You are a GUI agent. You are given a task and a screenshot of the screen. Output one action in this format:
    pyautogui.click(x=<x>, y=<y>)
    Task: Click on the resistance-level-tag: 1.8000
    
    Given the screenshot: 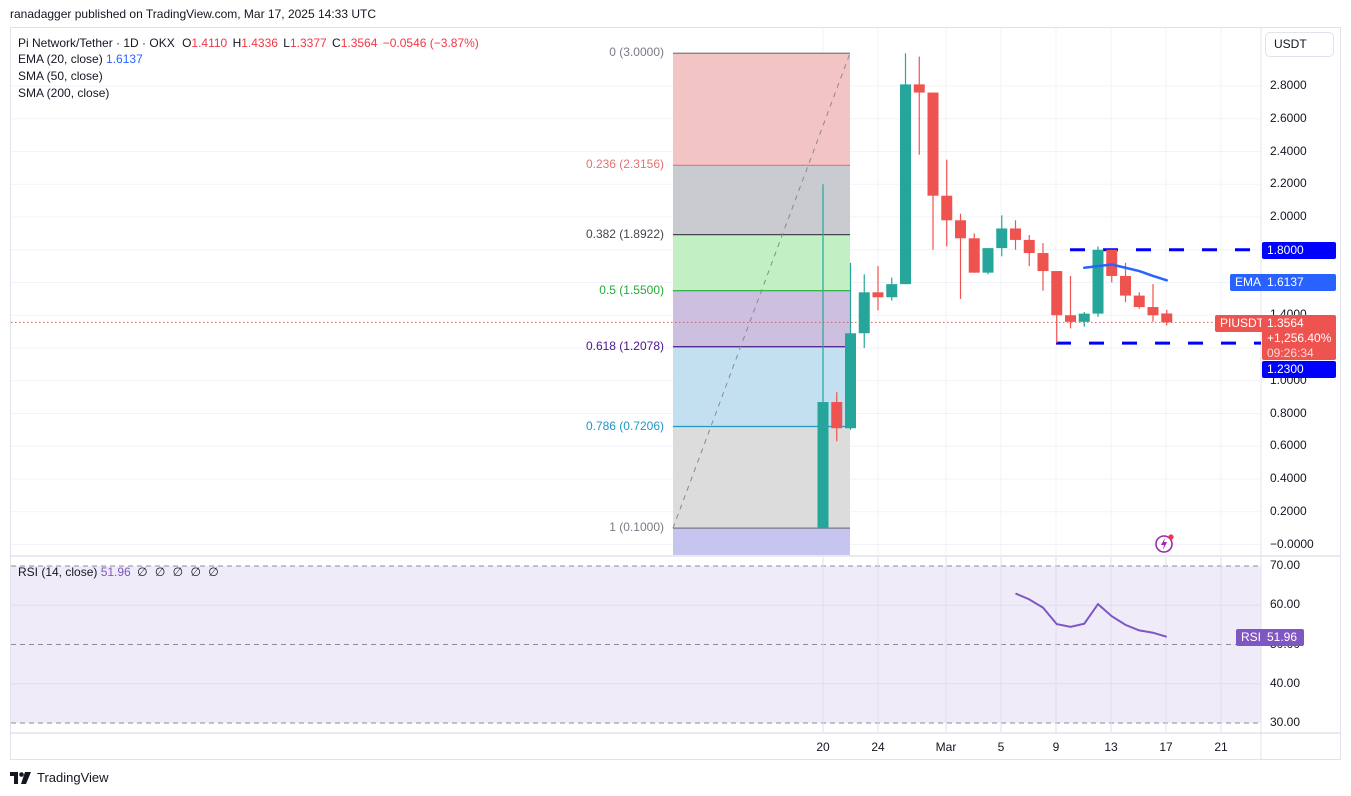 What is the action you would take?
    pyautogui.click(x=1299, y=250)
    